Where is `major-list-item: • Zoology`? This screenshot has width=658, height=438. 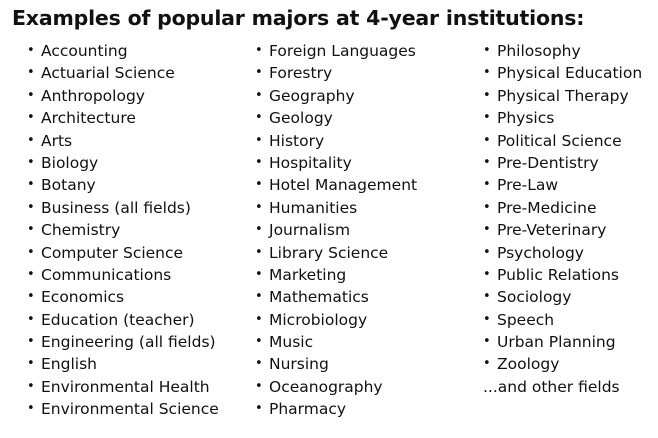 major-list-item: • Zoology is located at coordinates (562, 364).